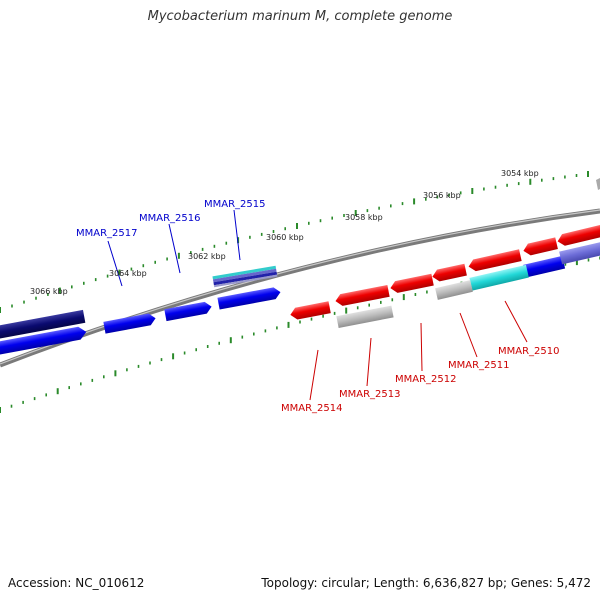  Describe the element at coordinates (598, 184) in the screenshot. I see `gene-arrow-gray-edge` at that location.